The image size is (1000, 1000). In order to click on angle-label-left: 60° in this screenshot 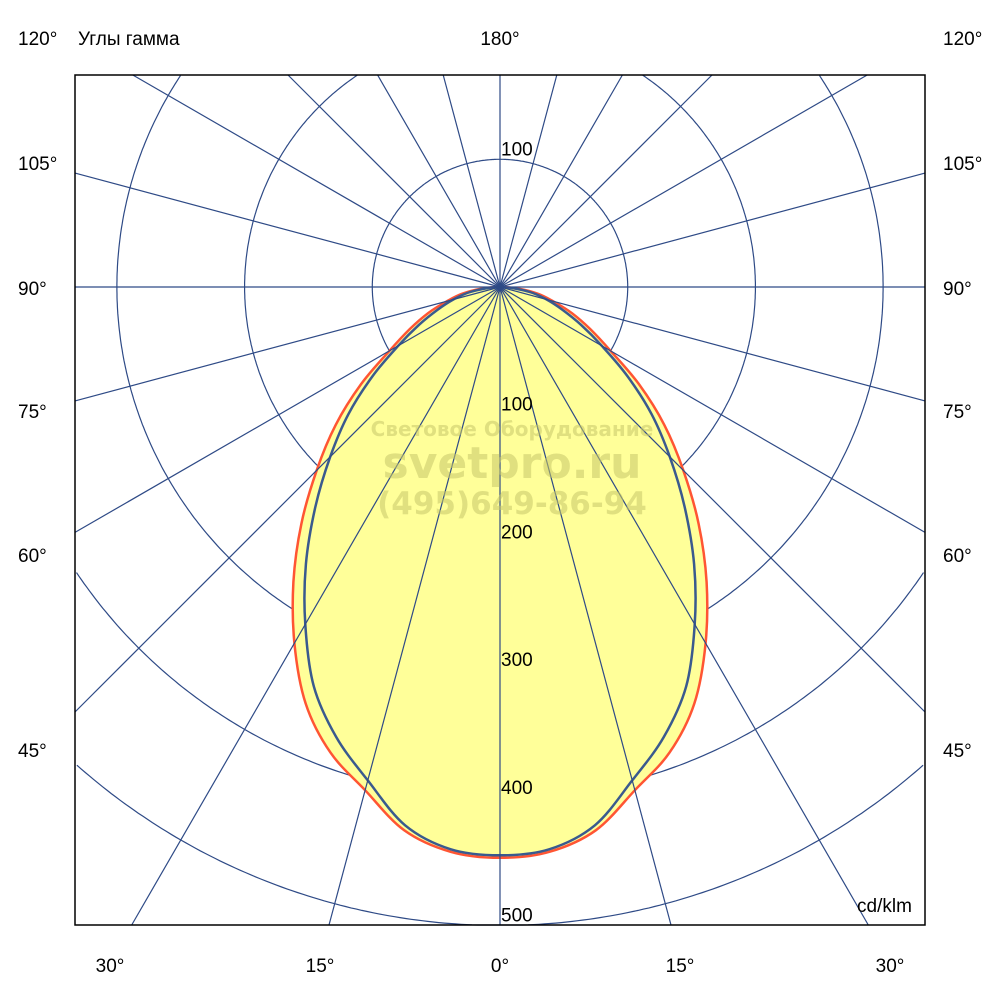, I will do `click(32, 556)`.